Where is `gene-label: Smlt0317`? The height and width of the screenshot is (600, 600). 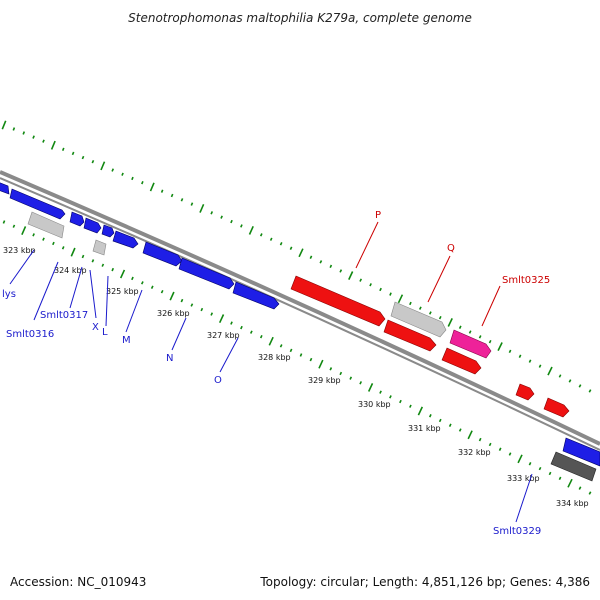 gene-label: Smlt0317 is located at coordinates (64, 315).